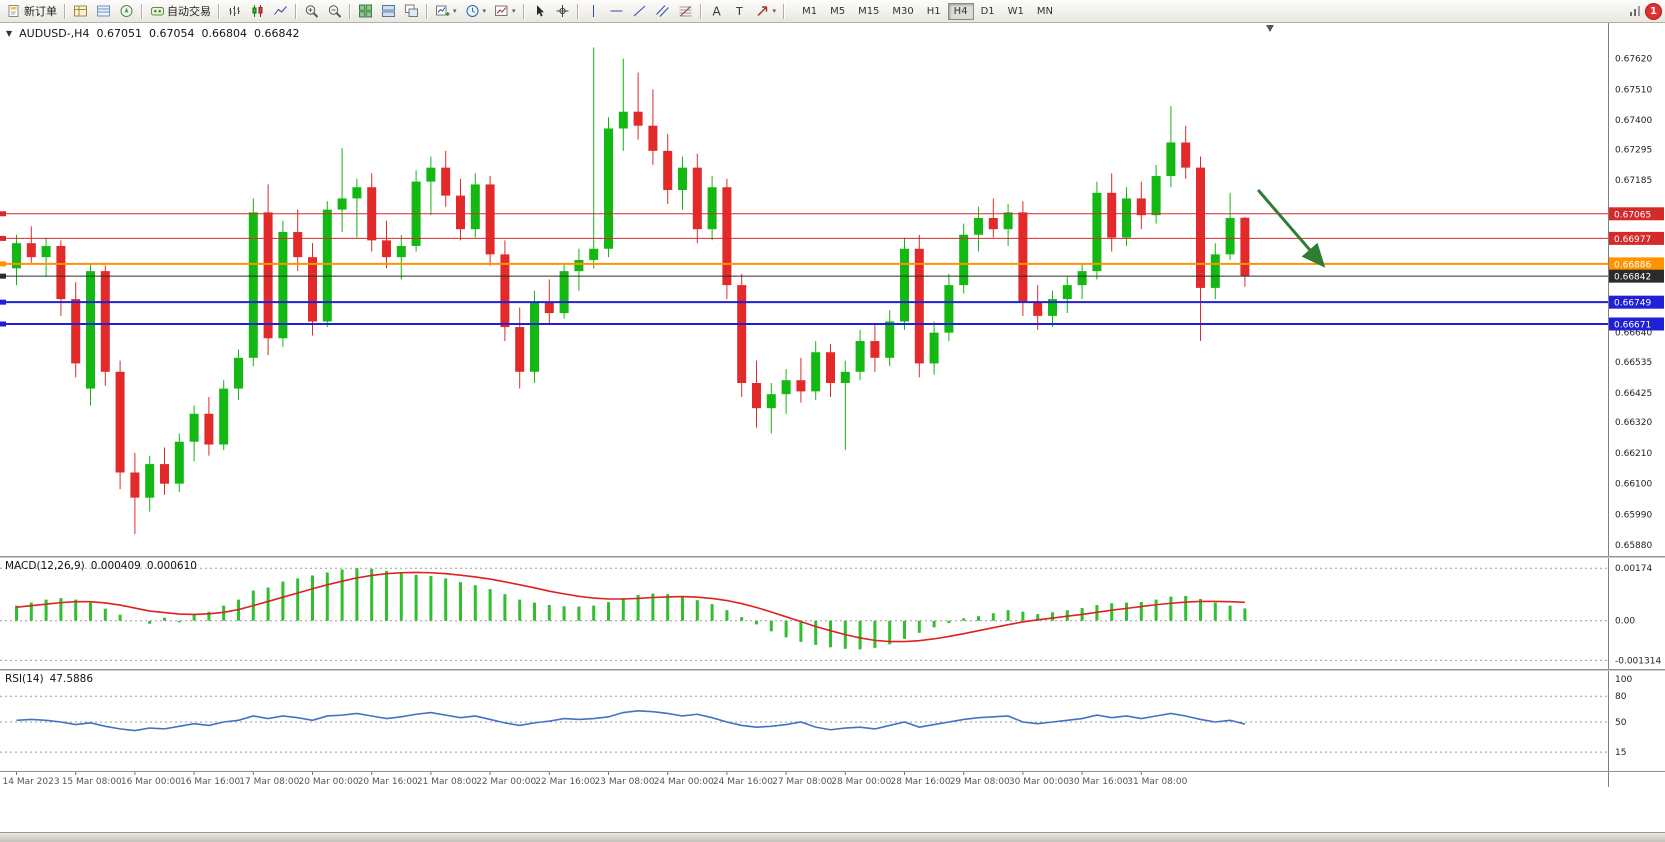 The image size is (1665, 842). I want to click on svg-text: 0.67510, so click(1633, 90).